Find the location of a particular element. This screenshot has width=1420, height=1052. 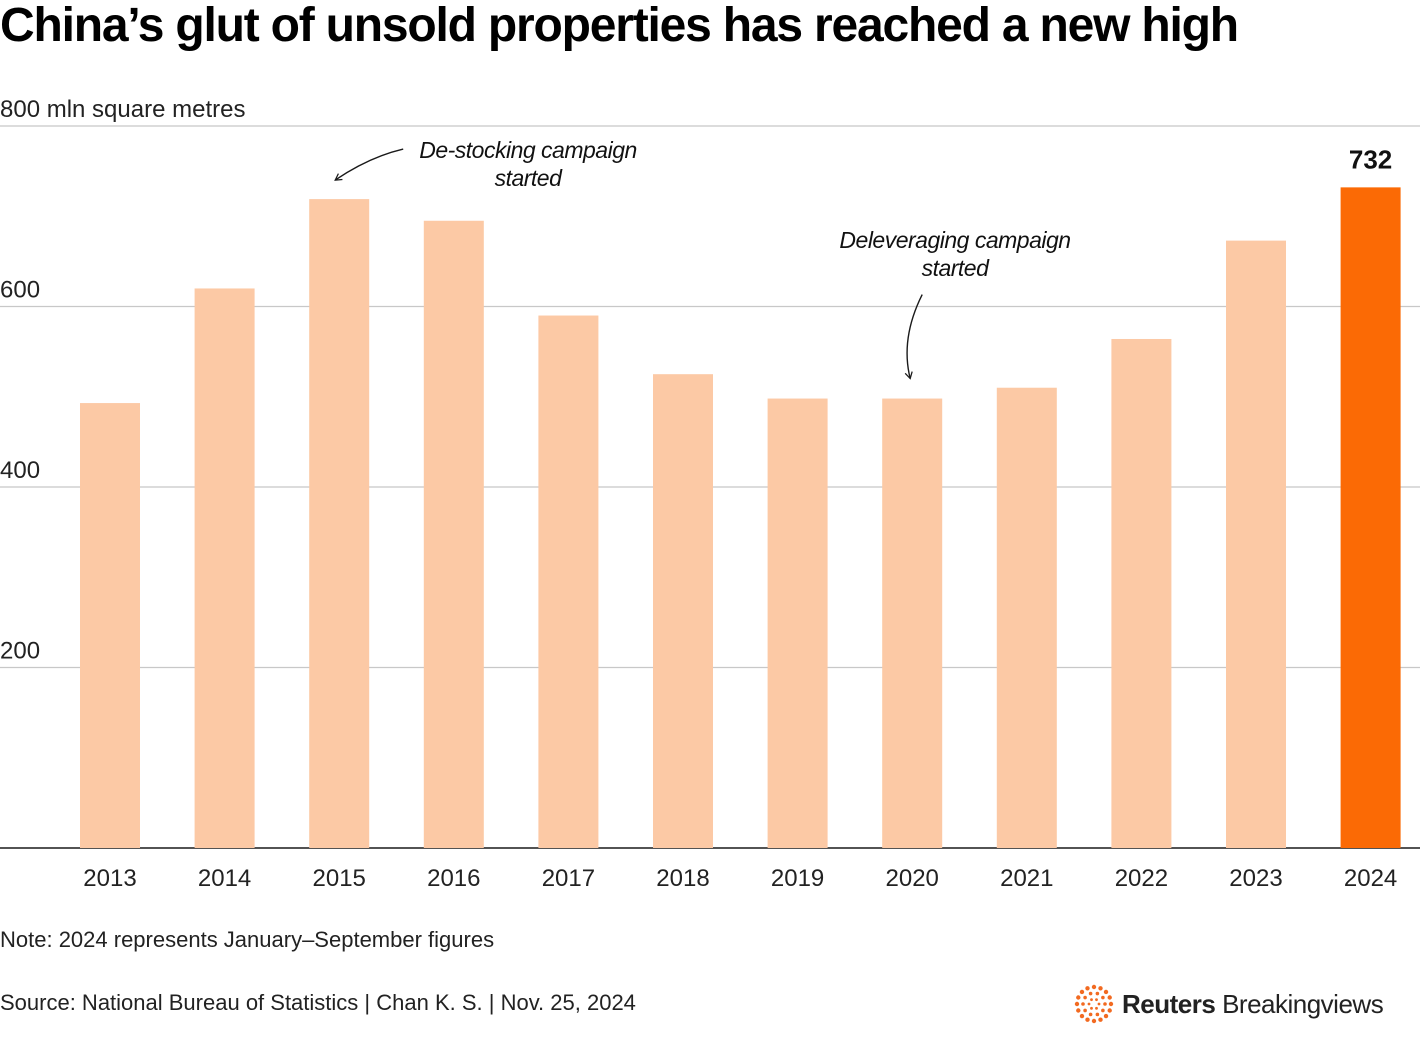

x-tick-label: 2018 is located at coordinates (682, 878).